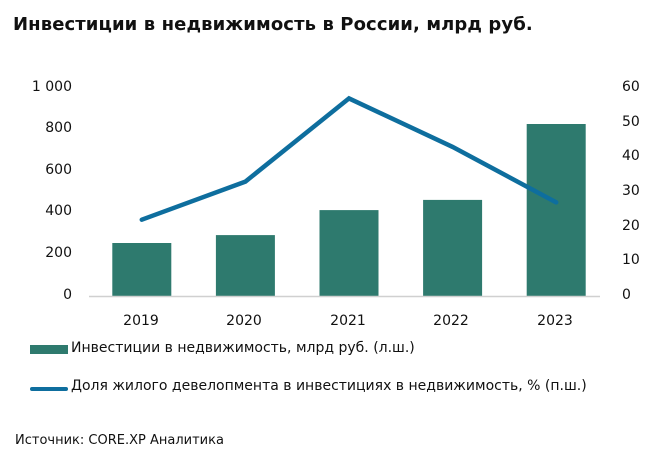 This screenshot has height=462, width=659. What do you see at coordinates (631, 260) in the screenshot?
I see `right-axis-tick: 10` at bounding box center [631, 260].